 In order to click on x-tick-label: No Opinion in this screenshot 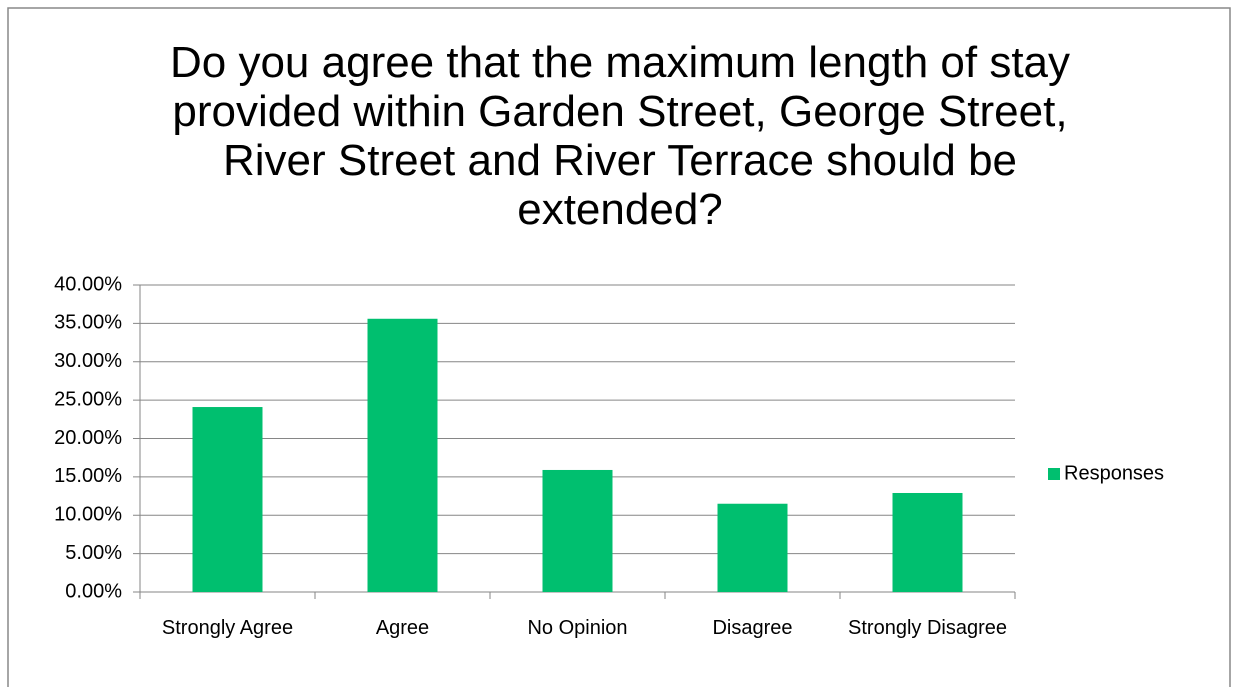, I will do `click(577, 628)`.